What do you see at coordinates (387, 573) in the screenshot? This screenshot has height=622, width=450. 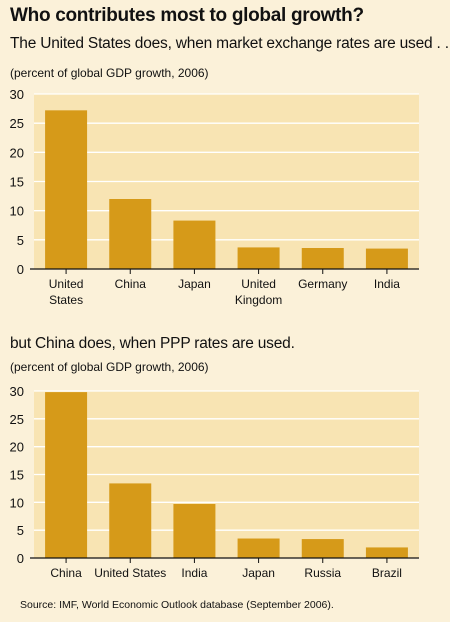 I see `x-tick-label: Brazil` at bounding box center [387, 573].